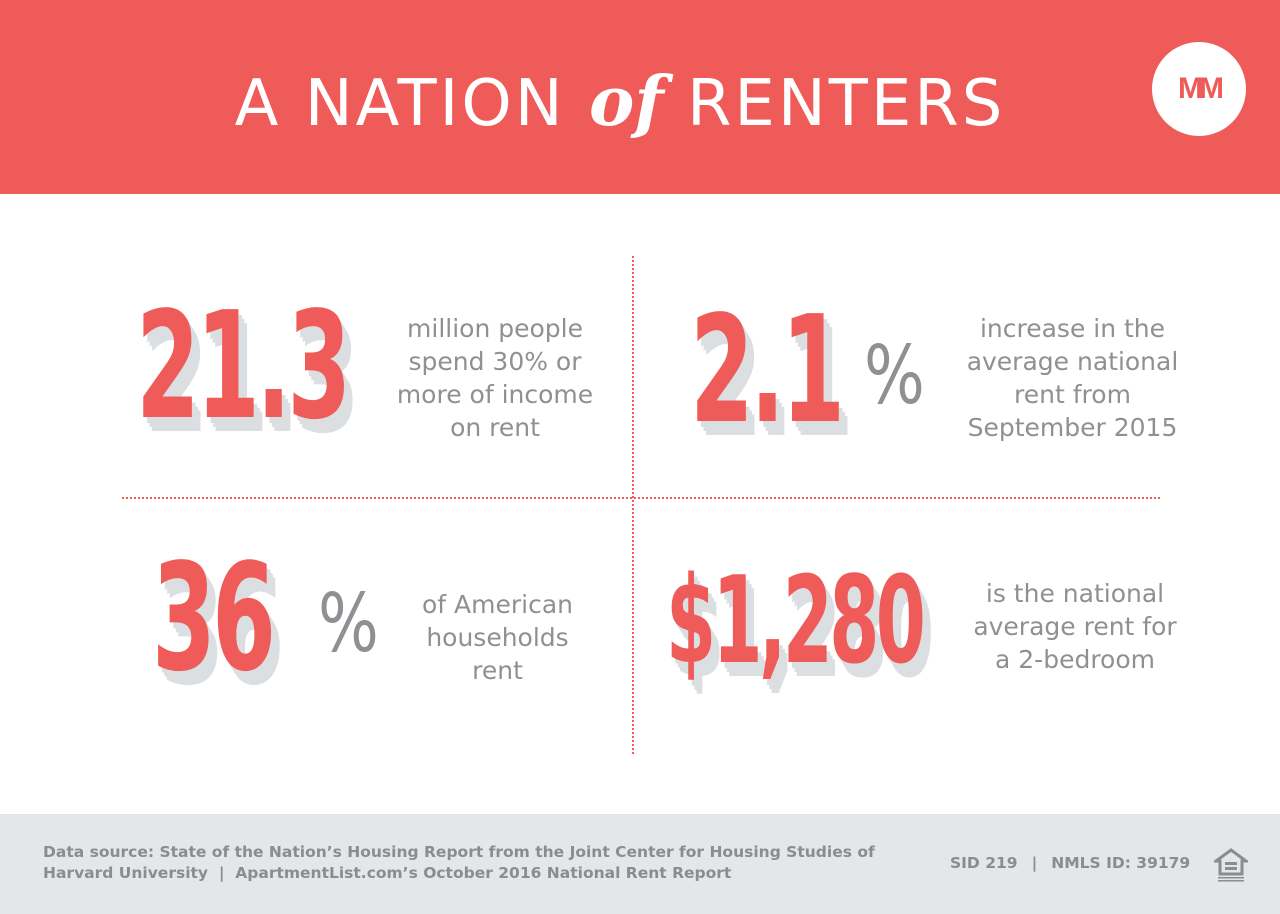 The image size is (1280, 914). I want to click on vertical-divider, so click(633, 505).